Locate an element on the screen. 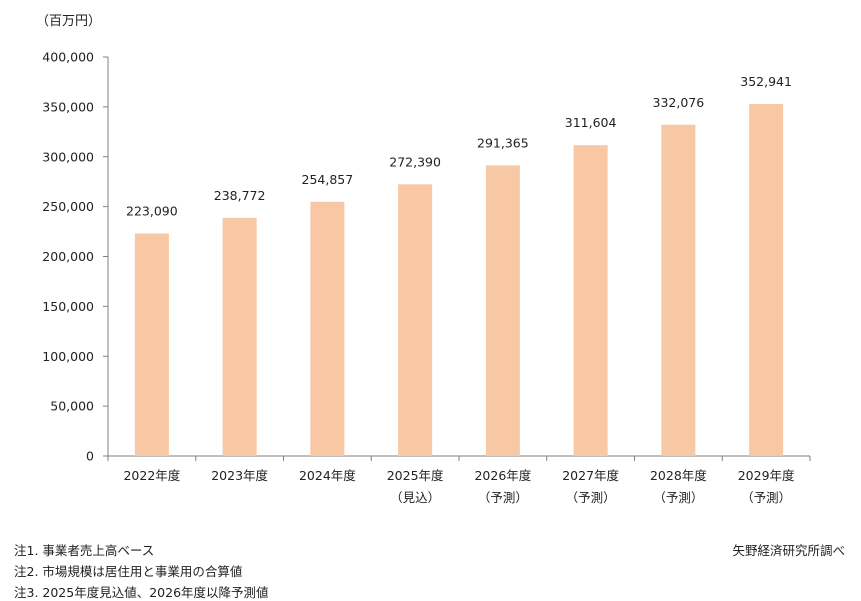  x-category-label: 2027年度 is located at coordinates (590, 475).